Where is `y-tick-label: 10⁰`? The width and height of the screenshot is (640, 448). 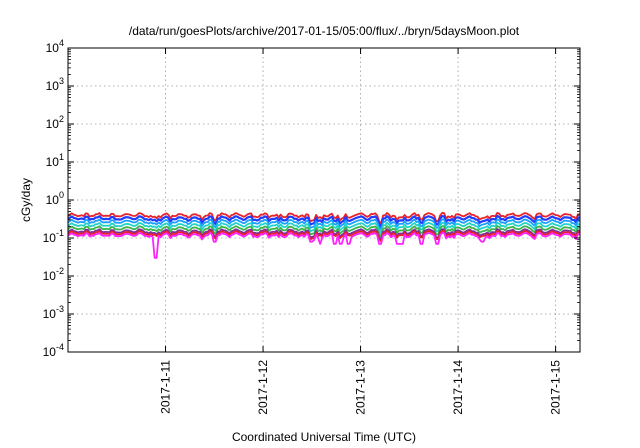 y-tick-label: 10⁰ is located at coordinates (55, 198).